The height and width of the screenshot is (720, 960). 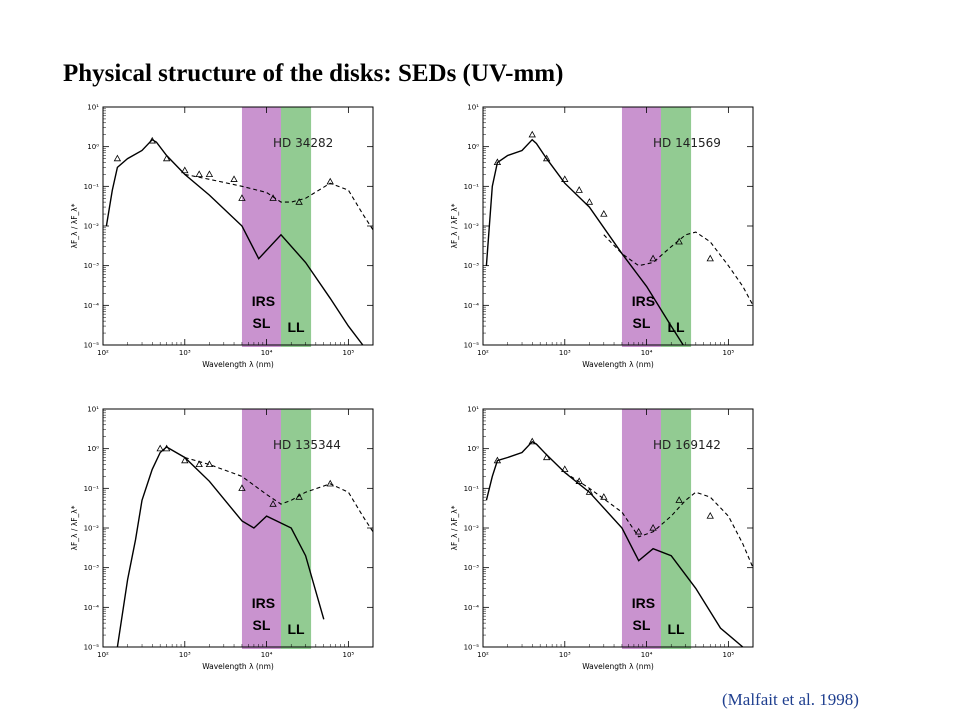 I want to click on y-axis-label: λF_λ / λF_λ*, so click(x=74, y=225).